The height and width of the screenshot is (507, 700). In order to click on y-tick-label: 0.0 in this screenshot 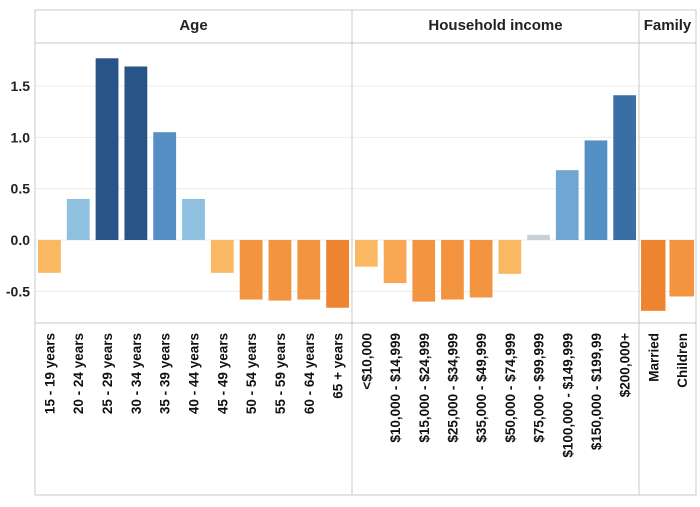, I will do `click(21, 240)`.